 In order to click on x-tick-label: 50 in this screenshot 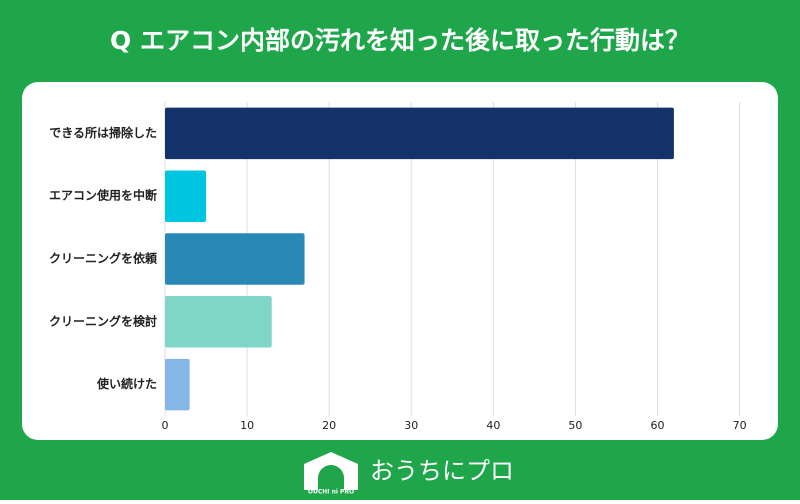, I will do `click(575, 425)`.